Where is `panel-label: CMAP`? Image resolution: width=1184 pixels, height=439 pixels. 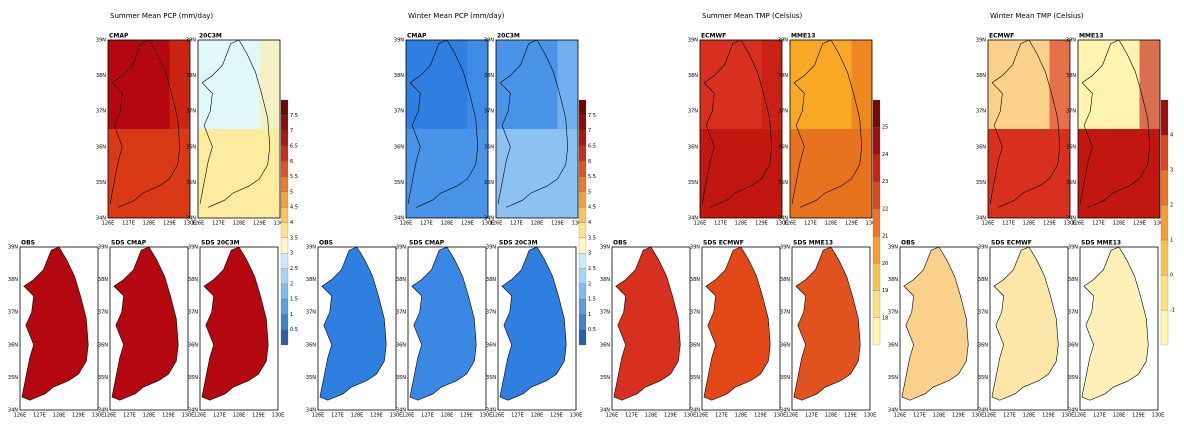 panel-label: CMAP is located at coordinates (417, 36).